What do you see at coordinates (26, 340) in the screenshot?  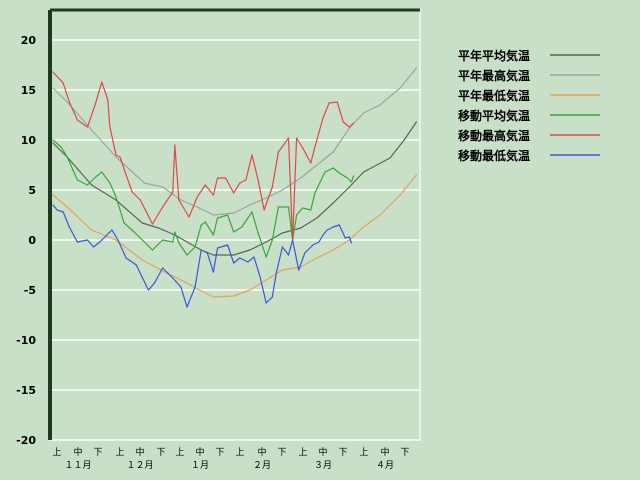 I see `y-tick-label: -10` at bounding box center [26, 340].